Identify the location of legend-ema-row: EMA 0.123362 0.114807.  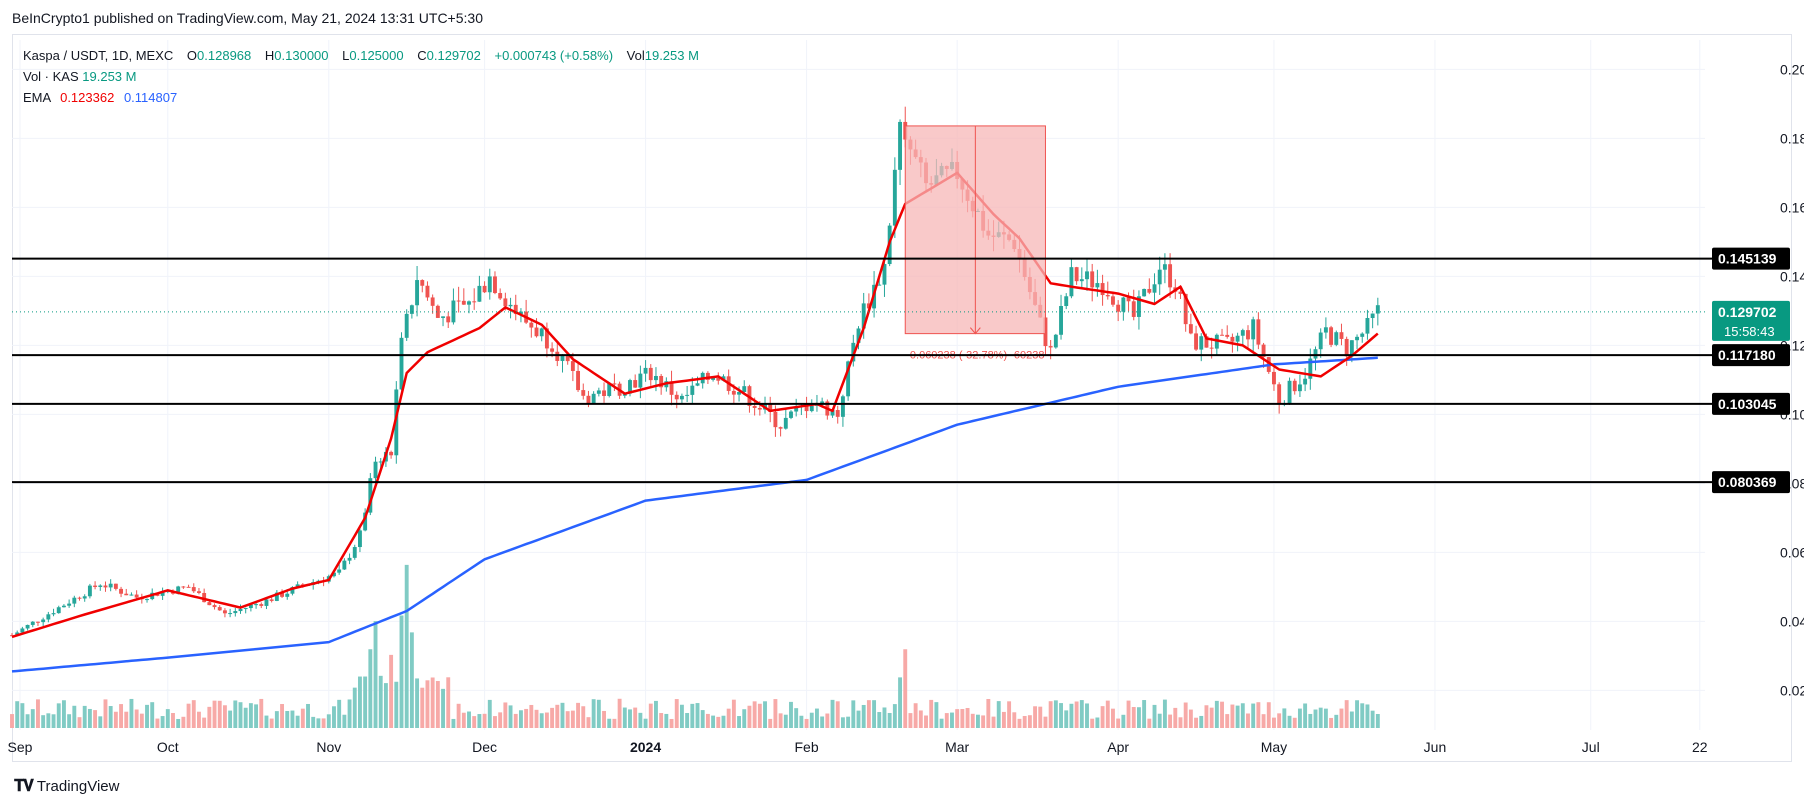
(366, 97).